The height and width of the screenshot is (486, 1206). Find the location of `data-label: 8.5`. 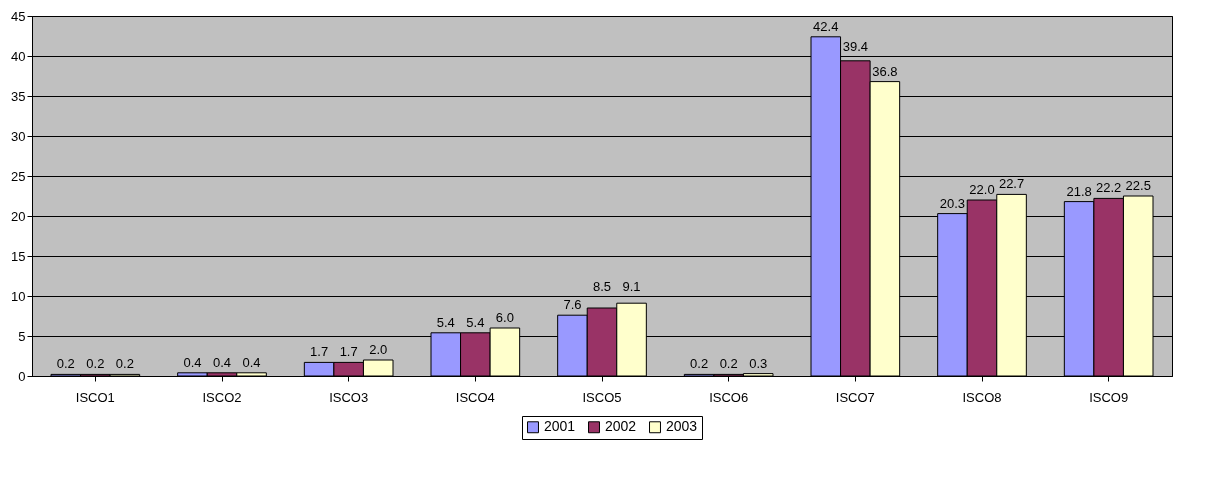

data-label: 8.5 is located at coordinates (602, 286).